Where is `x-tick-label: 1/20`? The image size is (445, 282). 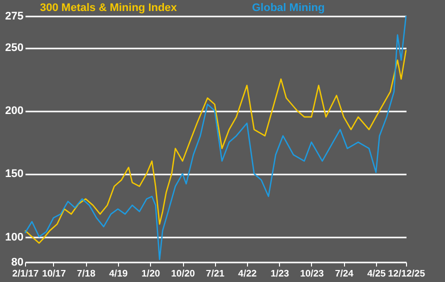 x-tick-label: 1/20 is located at coordinates (151, 274).